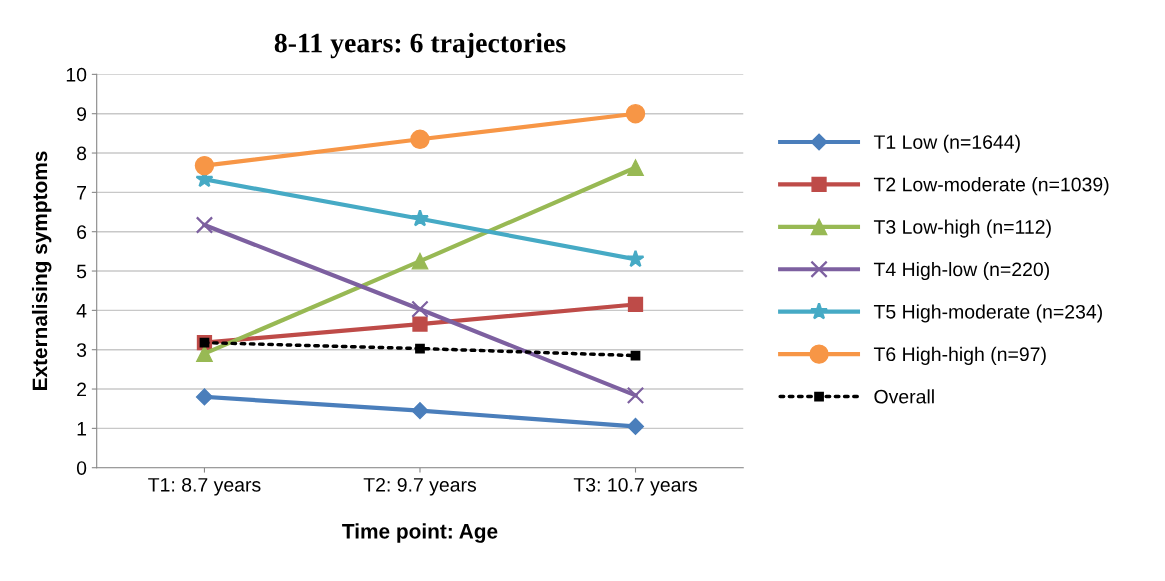 Image resolution: width=1165 pixels, height=581 pixels. What do you see at coordinates (81, 193) in the screenshot?
I see `y-tick-label: 7` at bounding box center [81, 193].